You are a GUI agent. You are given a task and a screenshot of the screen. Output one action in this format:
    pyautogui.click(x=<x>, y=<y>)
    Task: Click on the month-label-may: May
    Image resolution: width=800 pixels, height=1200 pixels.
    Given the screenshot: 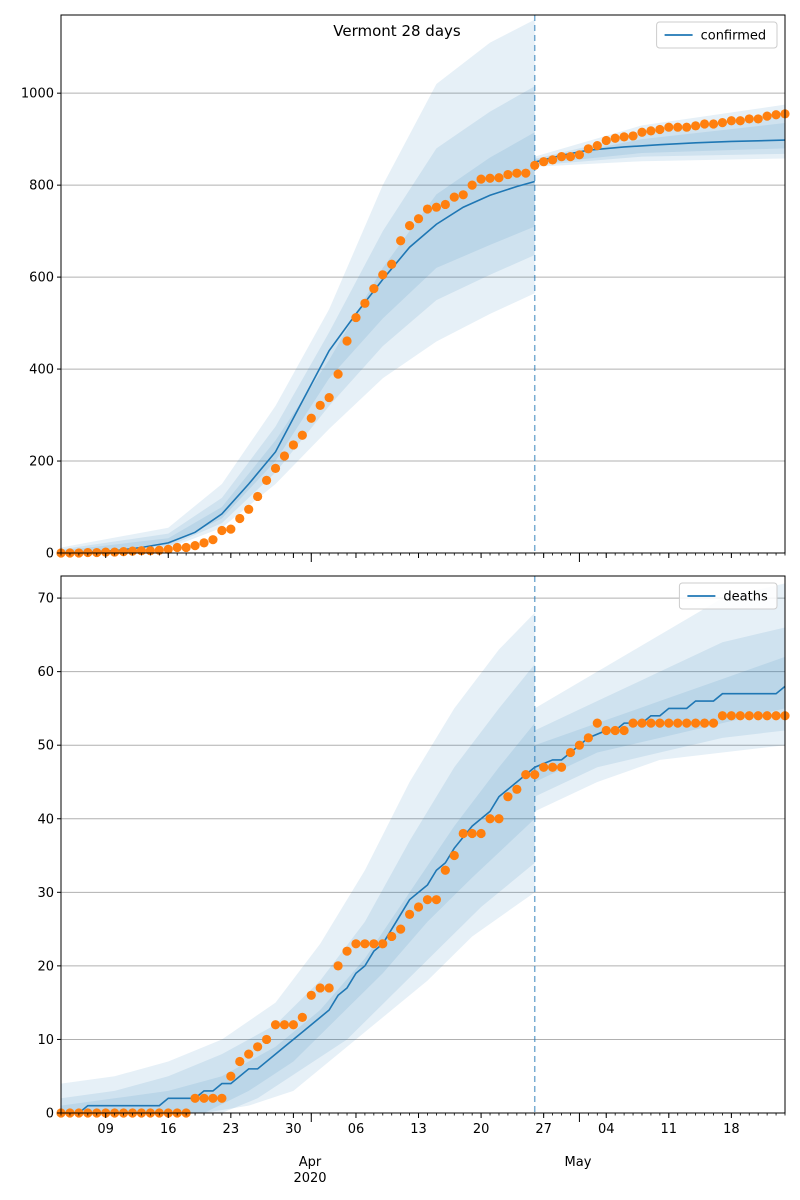 What is the action you would take?
    pyautogui.click(x=578, y=1162)
    